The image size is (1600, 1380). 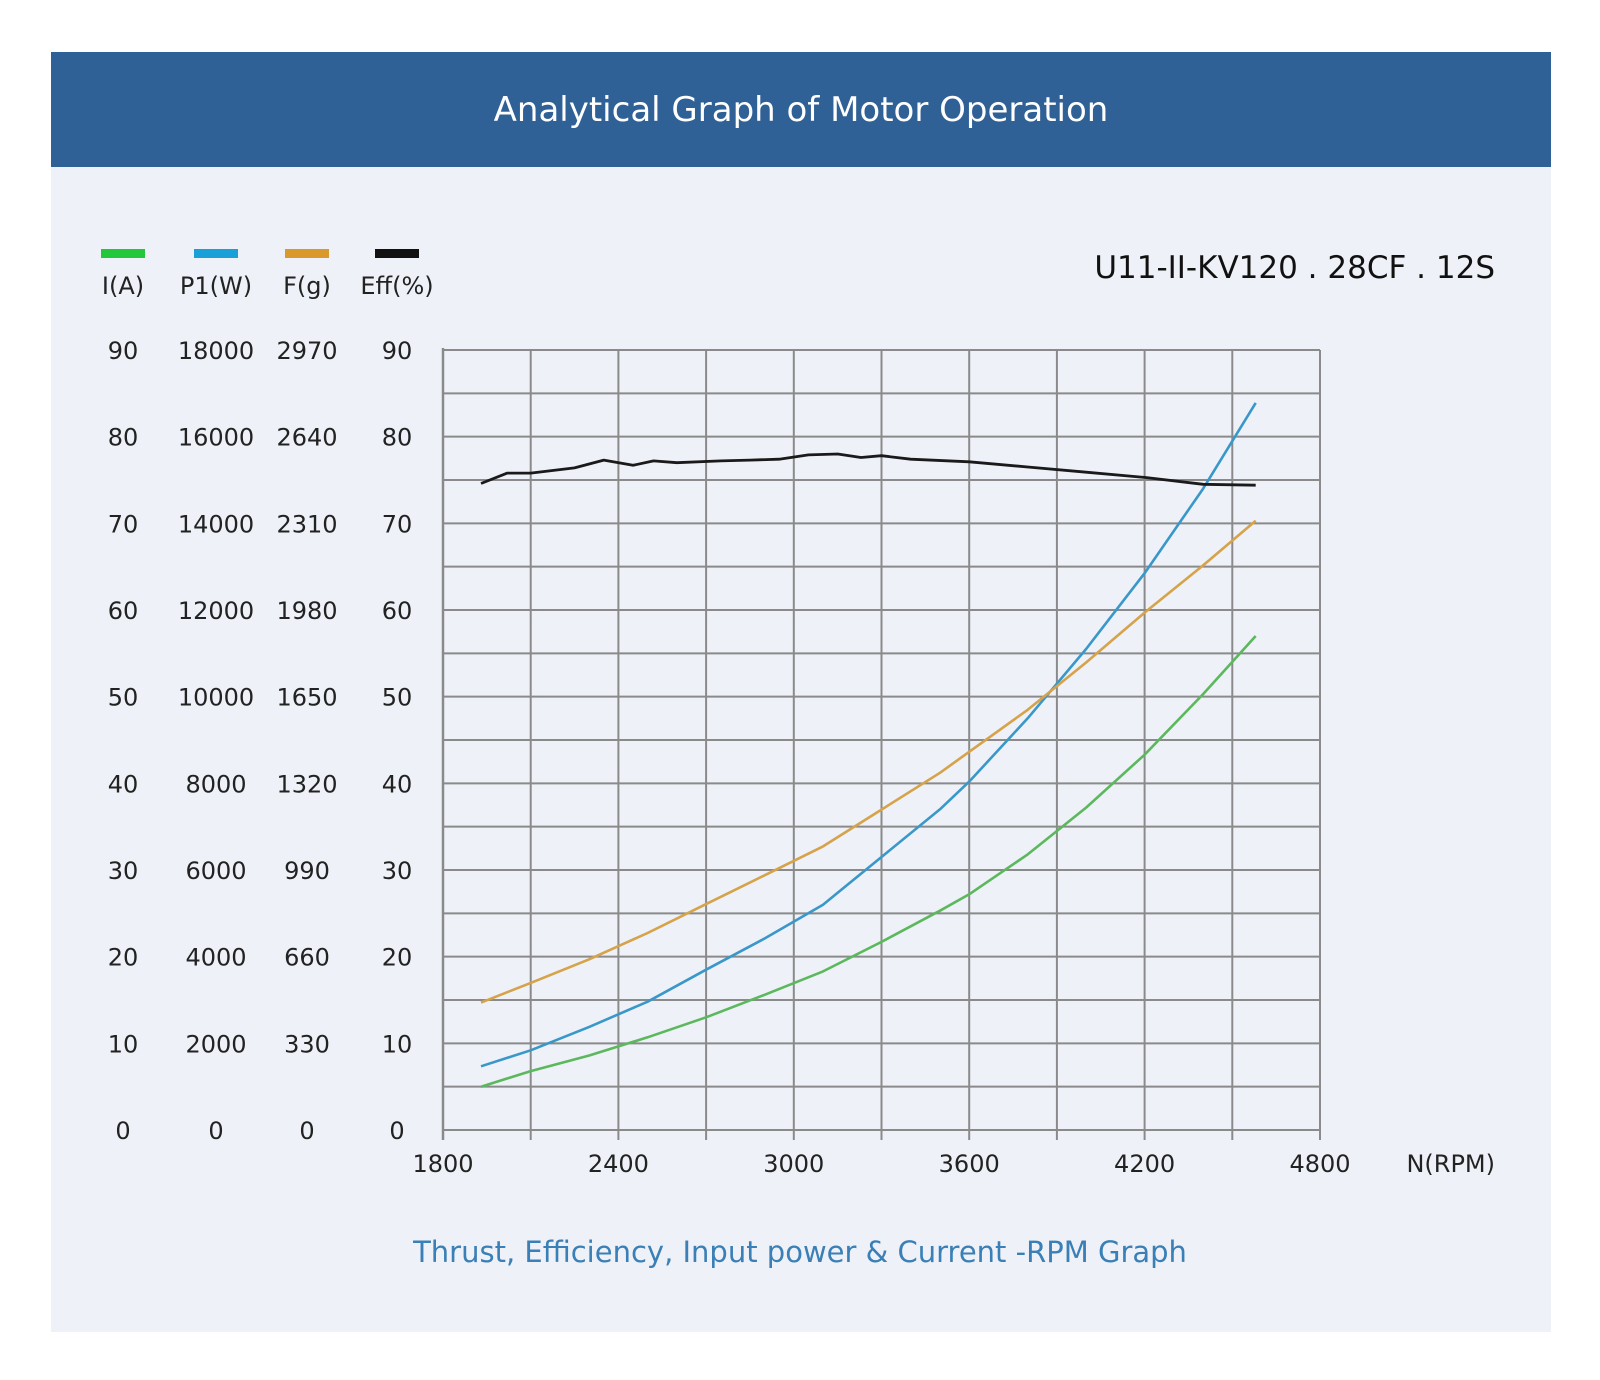 I want to click on y-tick-label: 6000, so click(x=215, y=871).